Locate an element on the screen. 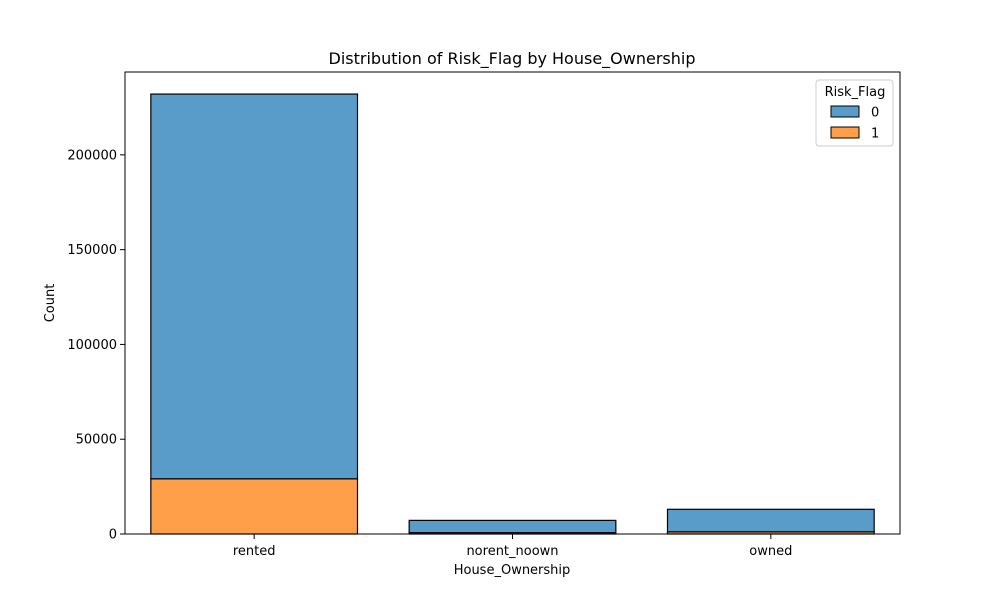 The width and height of the screenshot is (1000, 600). y-tick-label: 100000 is located at coordinates (92, 345).